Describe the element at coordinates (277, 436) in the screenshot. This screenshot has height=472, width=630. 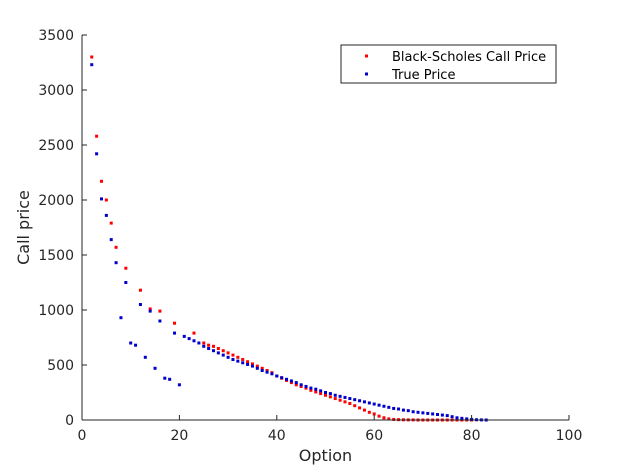
I see `x-tick-label: 40` at that location.